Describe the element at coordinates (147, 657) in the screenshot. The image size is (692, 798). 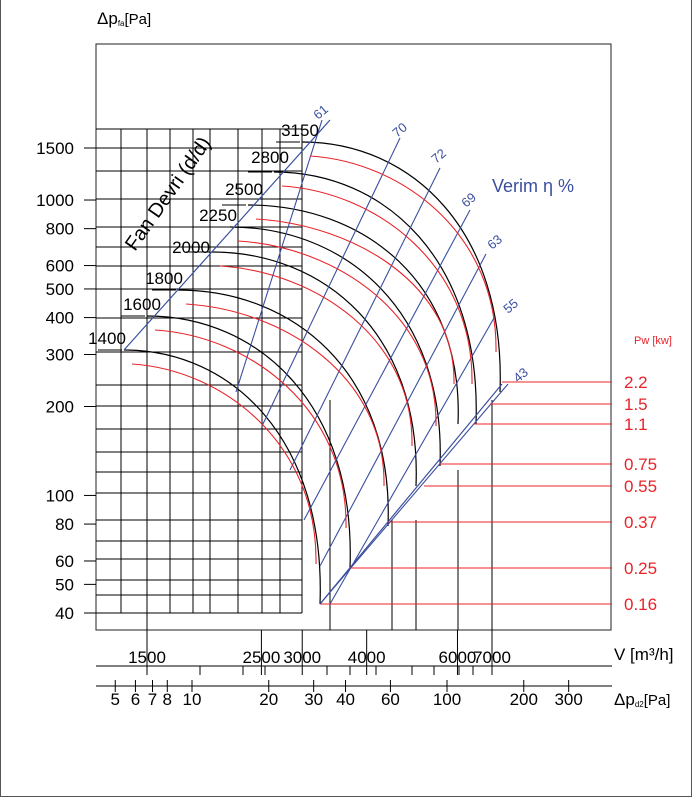
I see `x-tick-label: 1500` at that location.